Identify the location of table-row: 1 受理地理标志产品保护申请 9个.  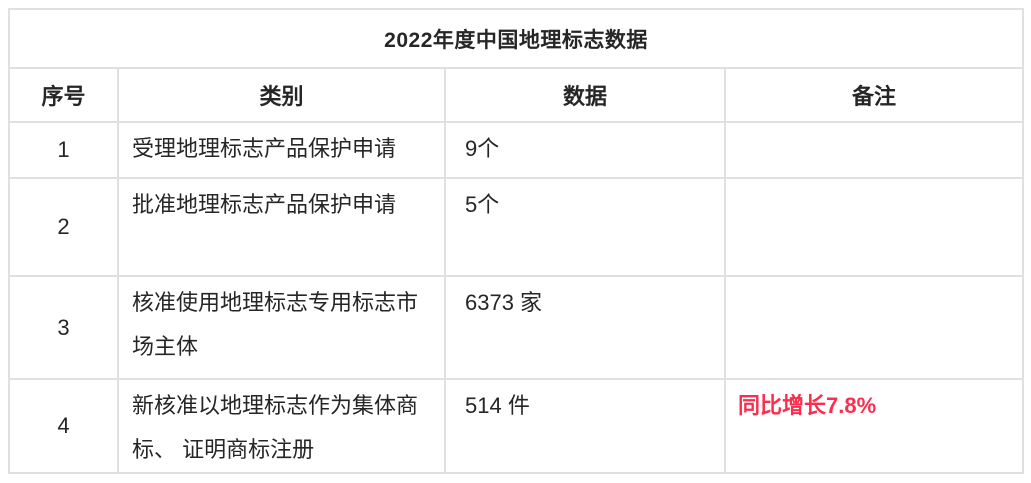
(516, 150).